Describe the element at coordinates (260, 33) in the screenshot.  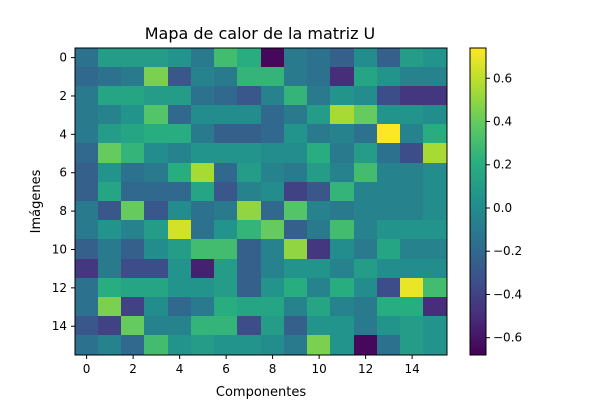
I see `chart-title: Mapa de calor de la matriz U` at that location.